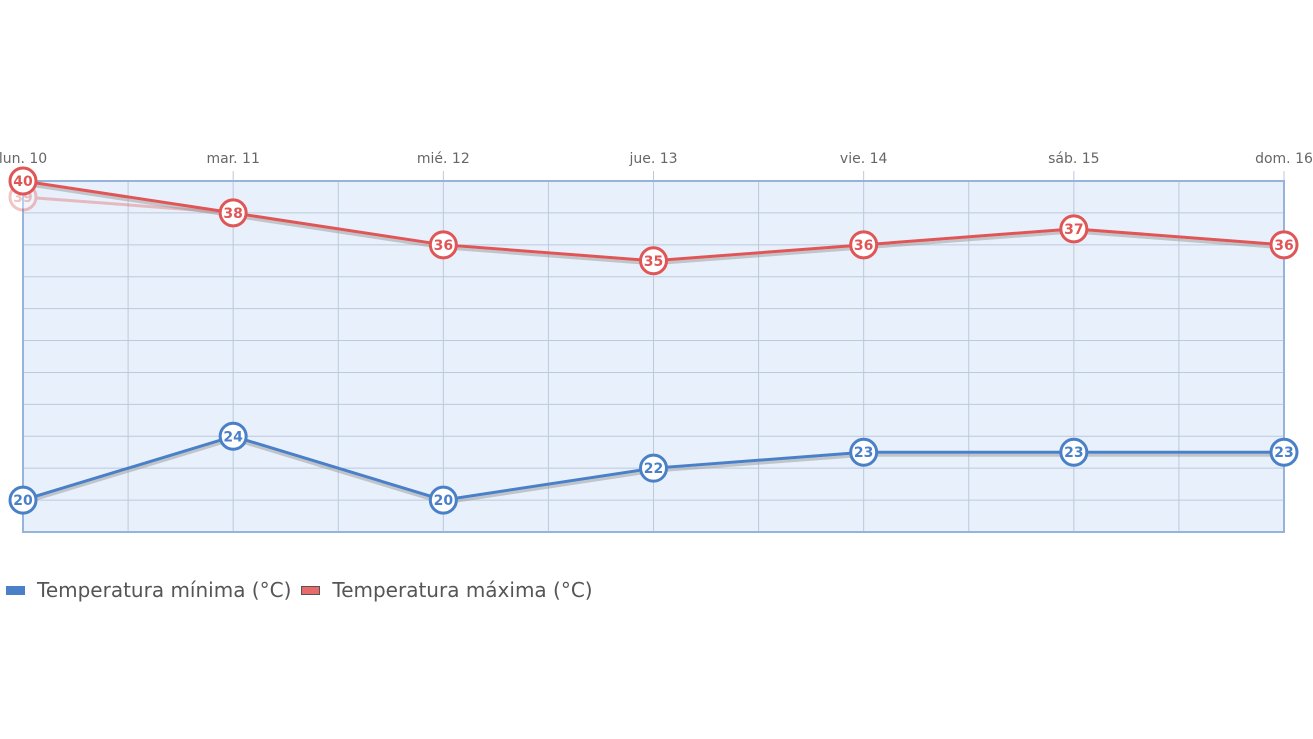 The width and height of the screenshot is (1313, 739). I want to click on x-tick-label: mié. 12, so click(443, 159).